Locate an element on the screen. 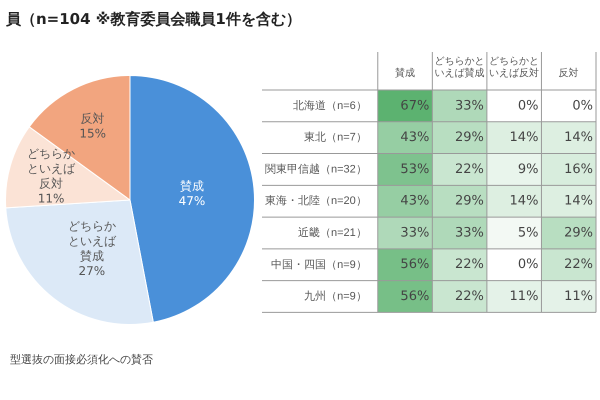 This screenshot has height=400, width=600. y-tick-label: 近畿（n=21） is located at coordinates (332, 233).